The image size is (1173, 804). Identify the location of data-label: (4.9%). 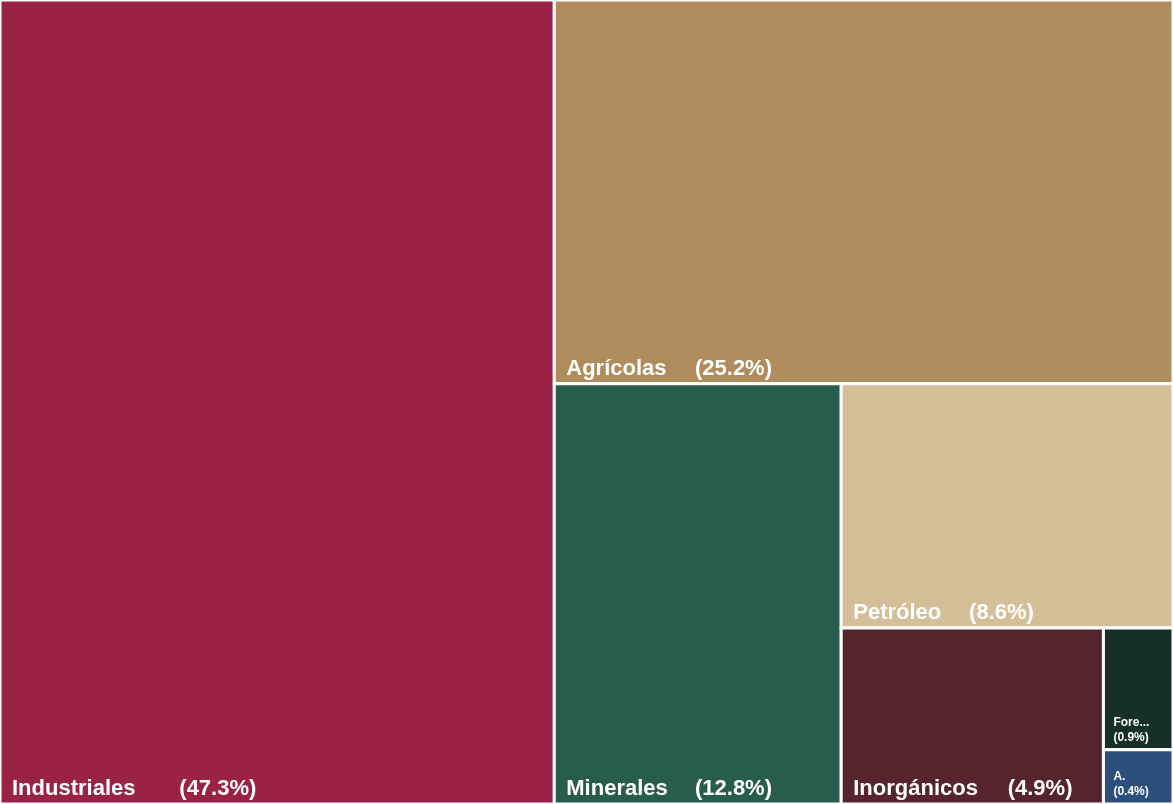
(1040, 787).